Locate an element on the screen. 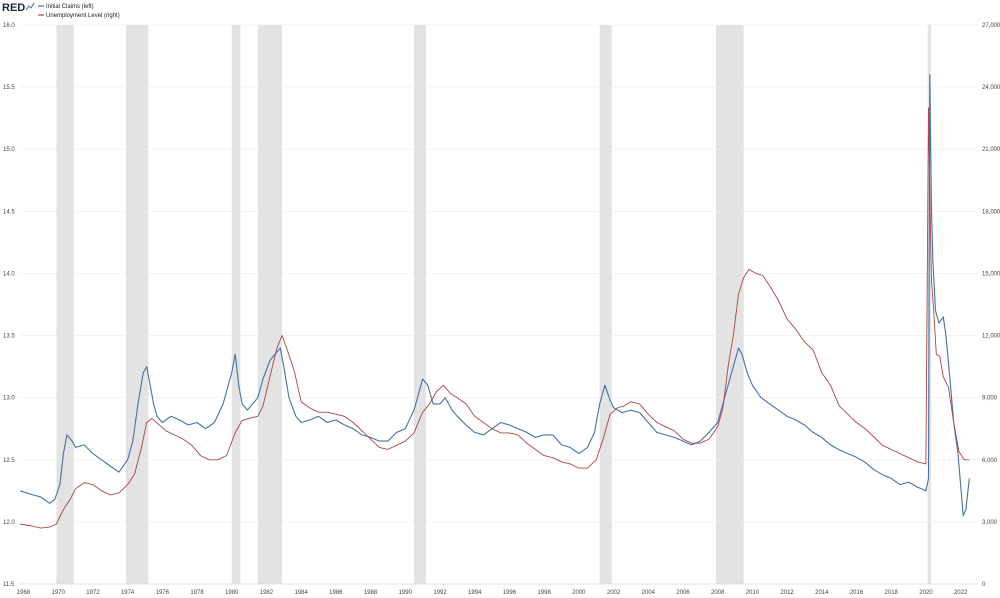  x-tick-label: 1998 is located at coordinates (544, 593).